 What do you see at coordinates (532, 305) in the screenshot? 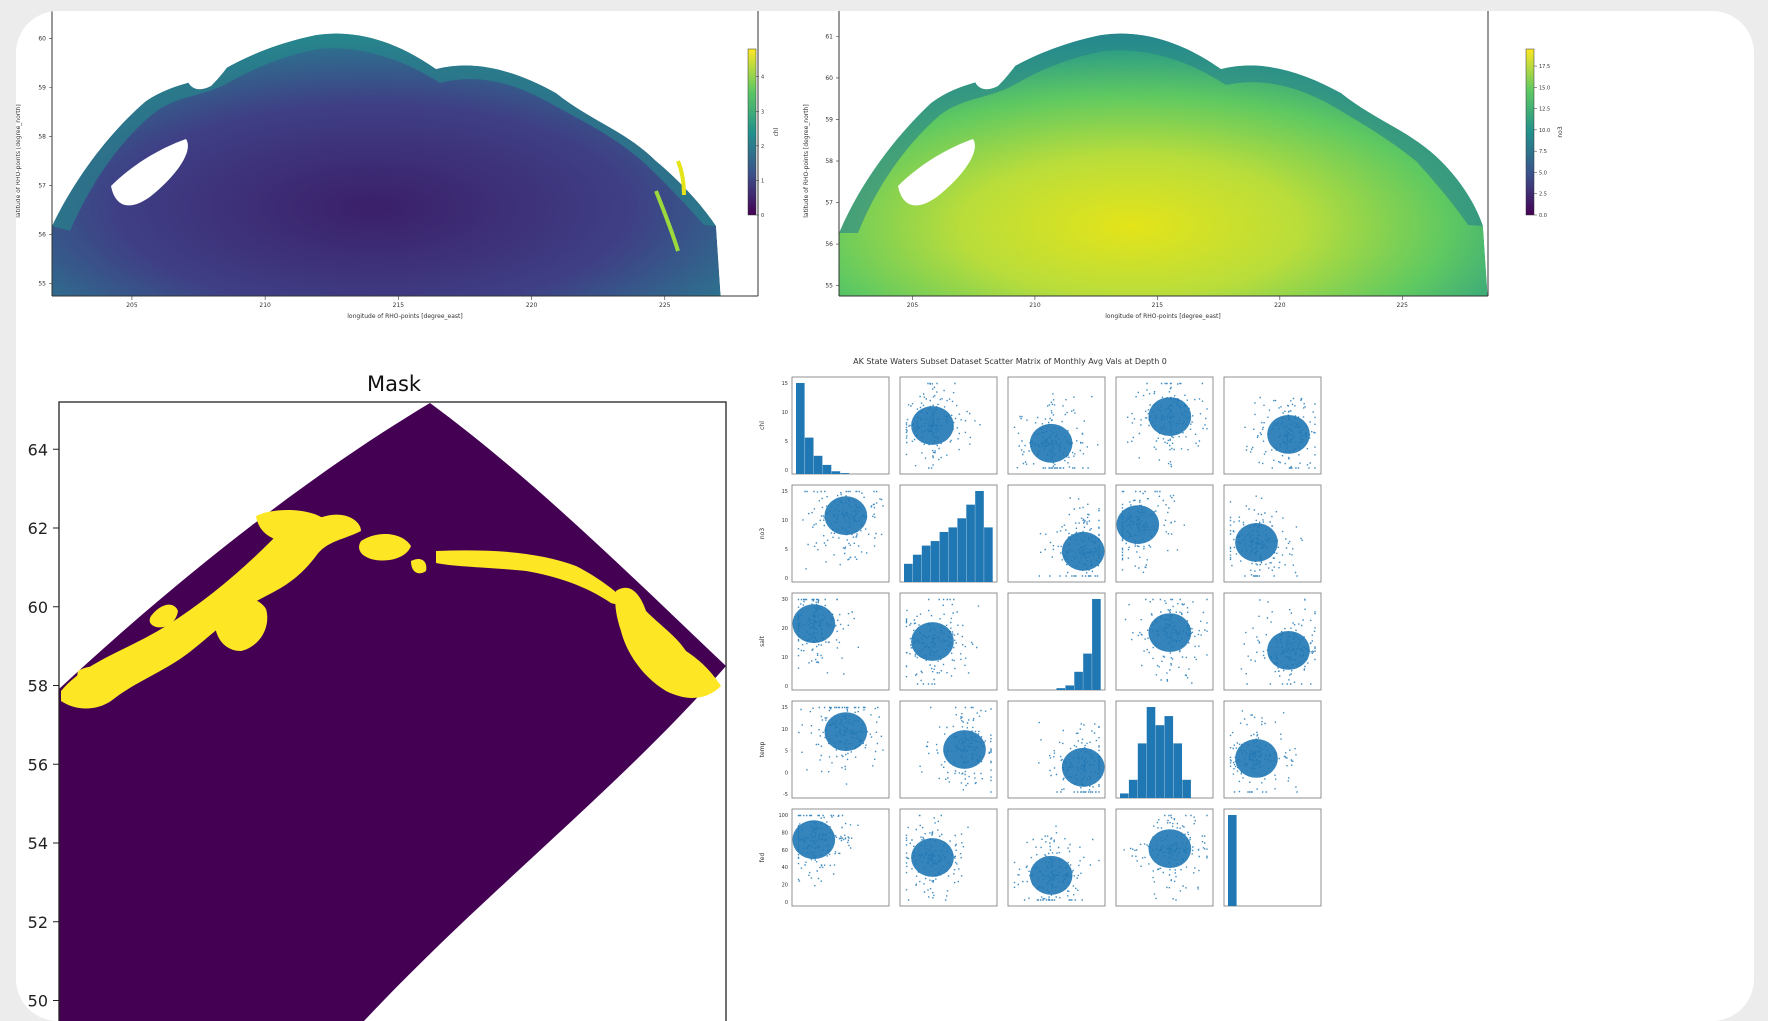
I see `tl-xtick-label: 220` at bounding box center [532, 305].